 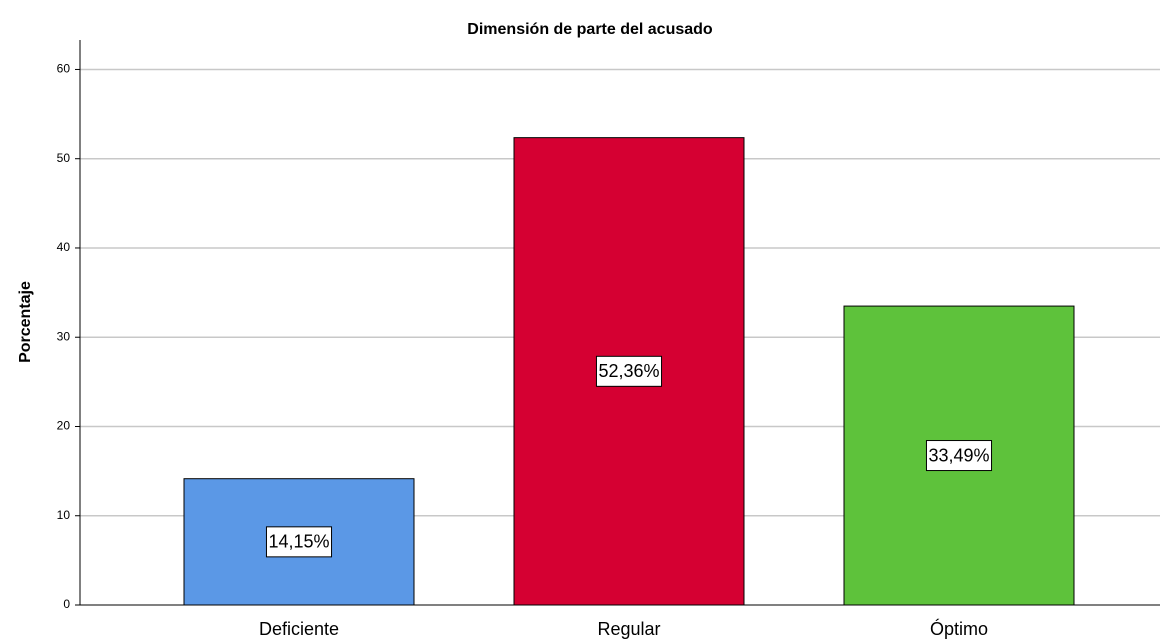 I want to click on y-tick-label: 60, so click(x=64, y=69).